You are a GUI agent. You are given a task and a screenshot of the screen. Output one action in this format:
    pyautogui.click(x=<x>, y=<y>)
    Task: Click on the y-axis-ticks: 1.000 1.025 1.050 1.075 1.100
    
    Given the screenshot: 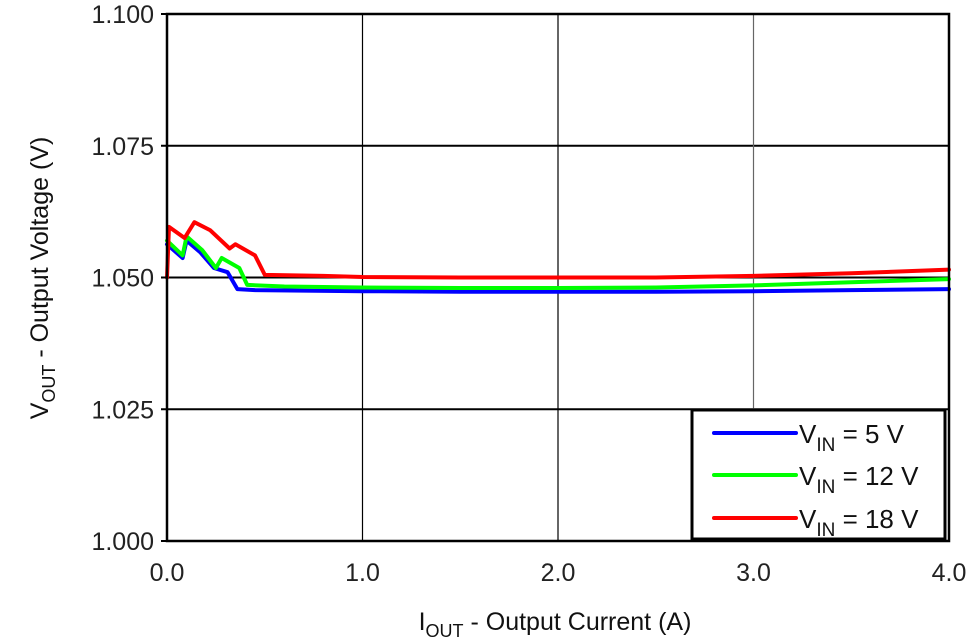 What is the action you would take?
    pyautogui.click(x=129, y=278)
    